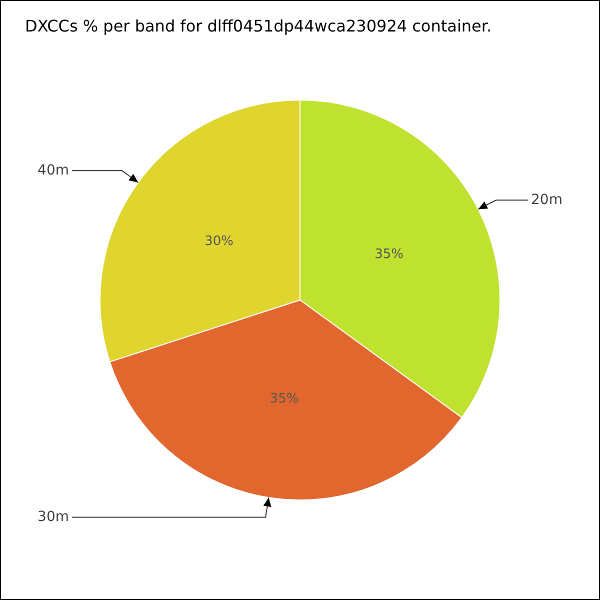  I want to click on slice-label: 20m, so click(546, 200).